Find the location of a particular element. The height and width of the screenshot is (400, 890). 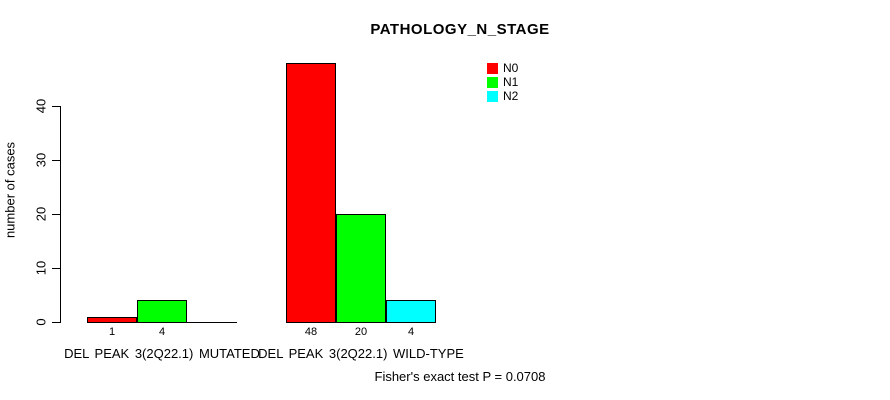

bar-value-label: 20 is located at coordinates (361, 332).